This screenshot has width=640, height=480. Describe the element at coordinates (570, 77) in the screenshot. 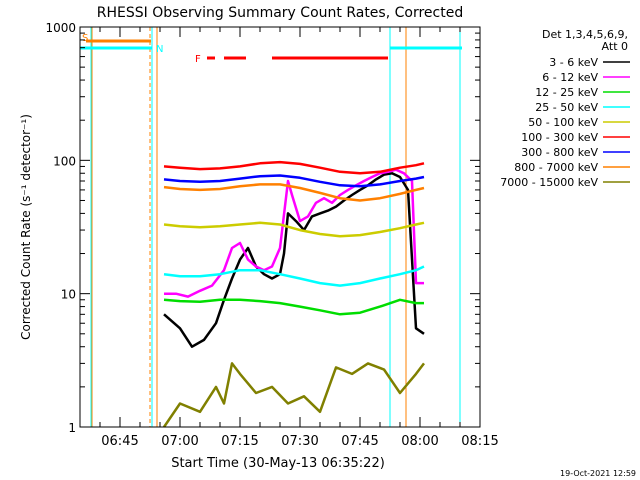

I see `legend-label: 6 - 12 keV` at that location.